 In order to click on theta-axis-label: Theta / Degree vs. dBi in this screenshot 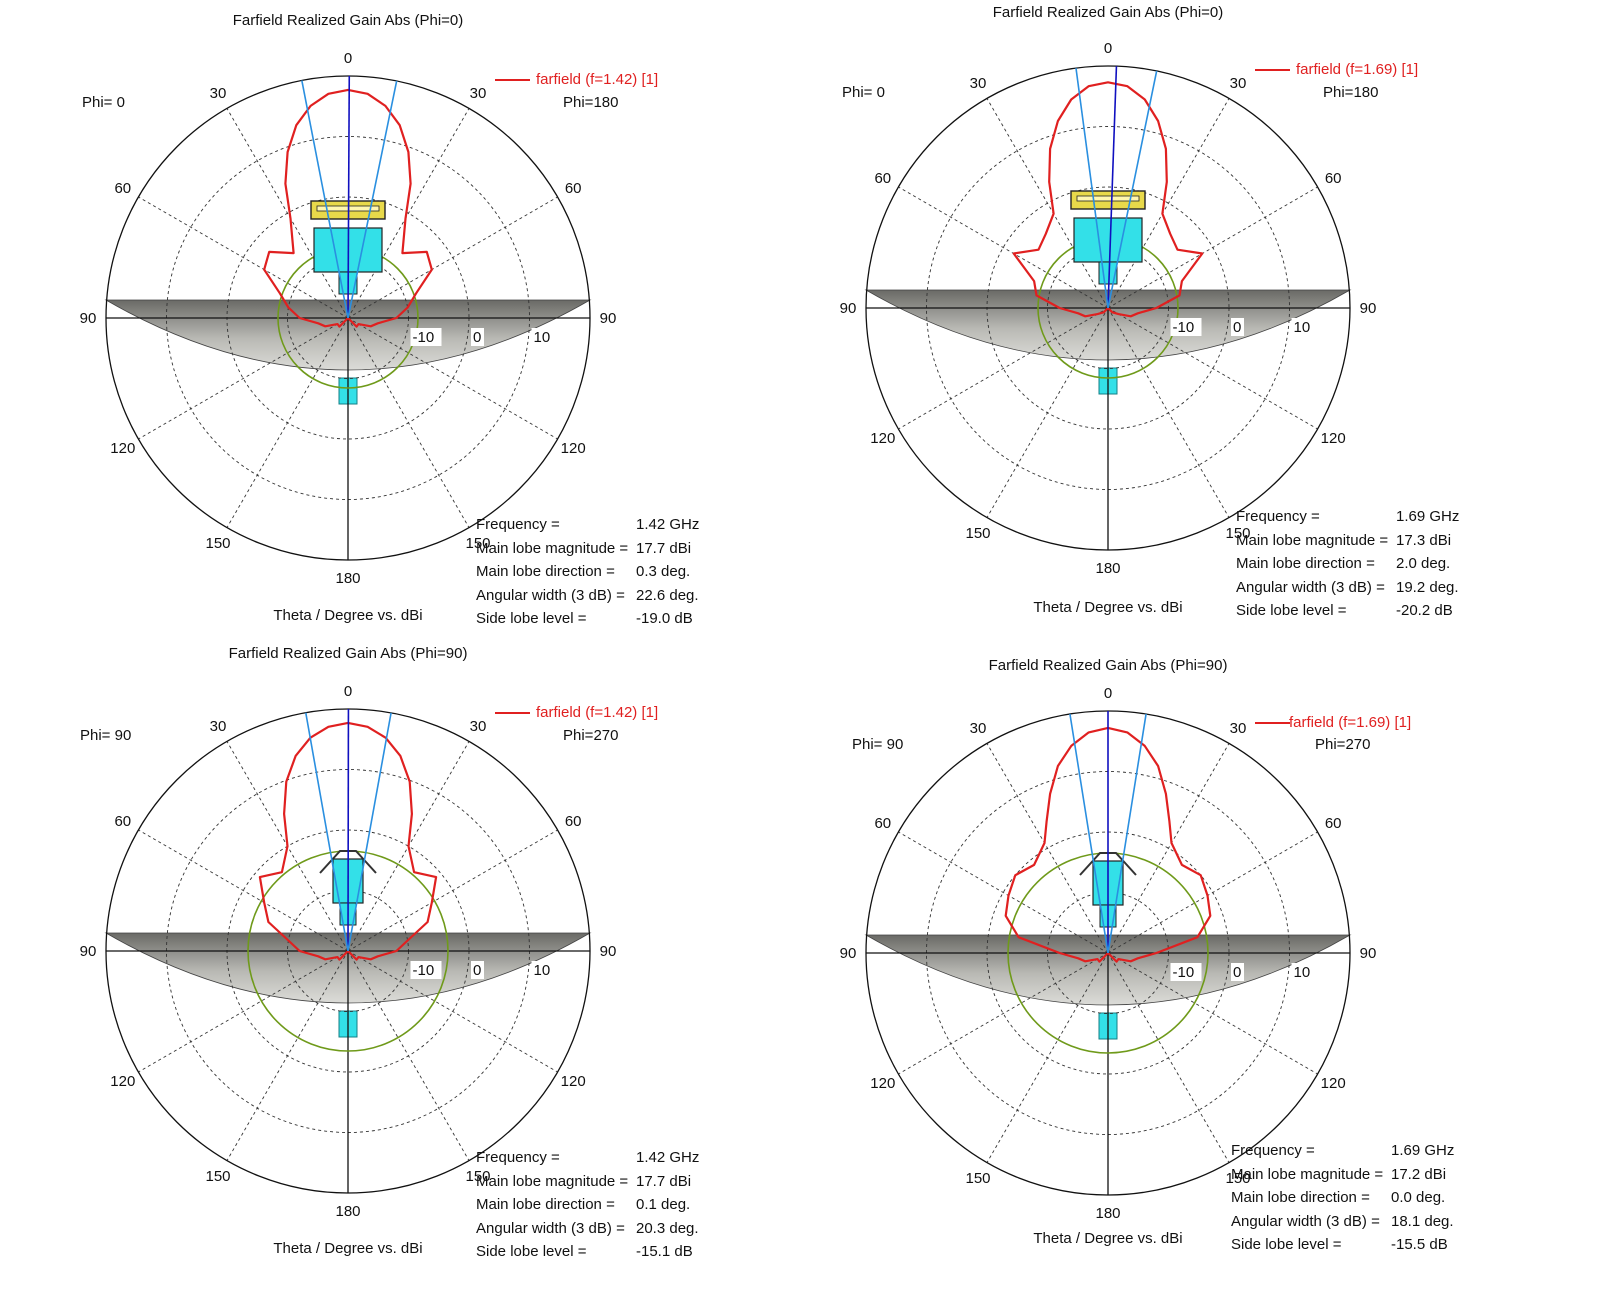, I will do `click(1108, 607)`.